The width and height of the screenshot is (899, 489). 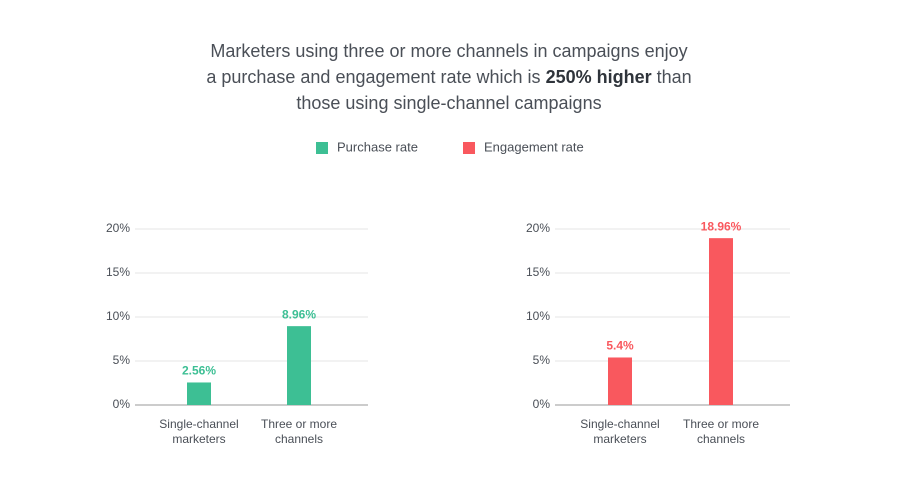 What do you see at coordinates (620, 346) in the screenshot?
I see `value-label: 5.4%` at bounding box center [620, 346].